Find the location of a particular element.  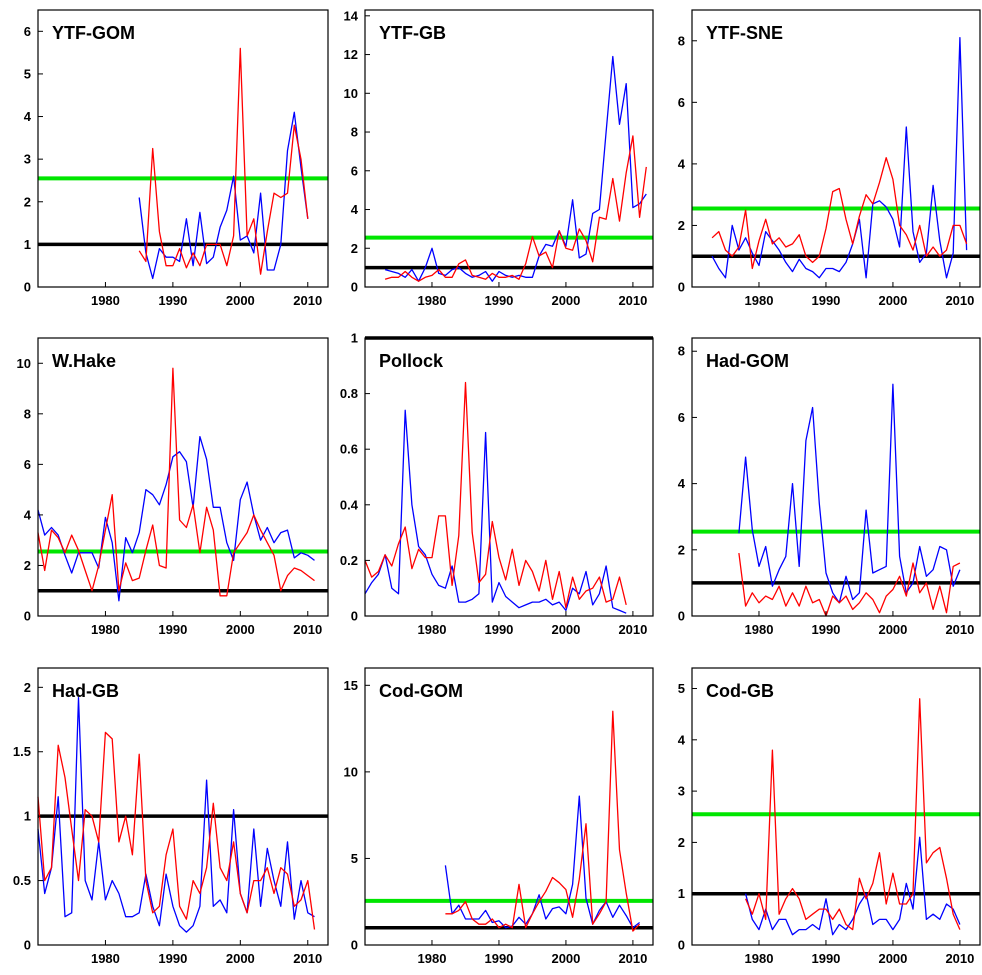

y-tick-label: 1.5 is located at coordinates (22, 751).